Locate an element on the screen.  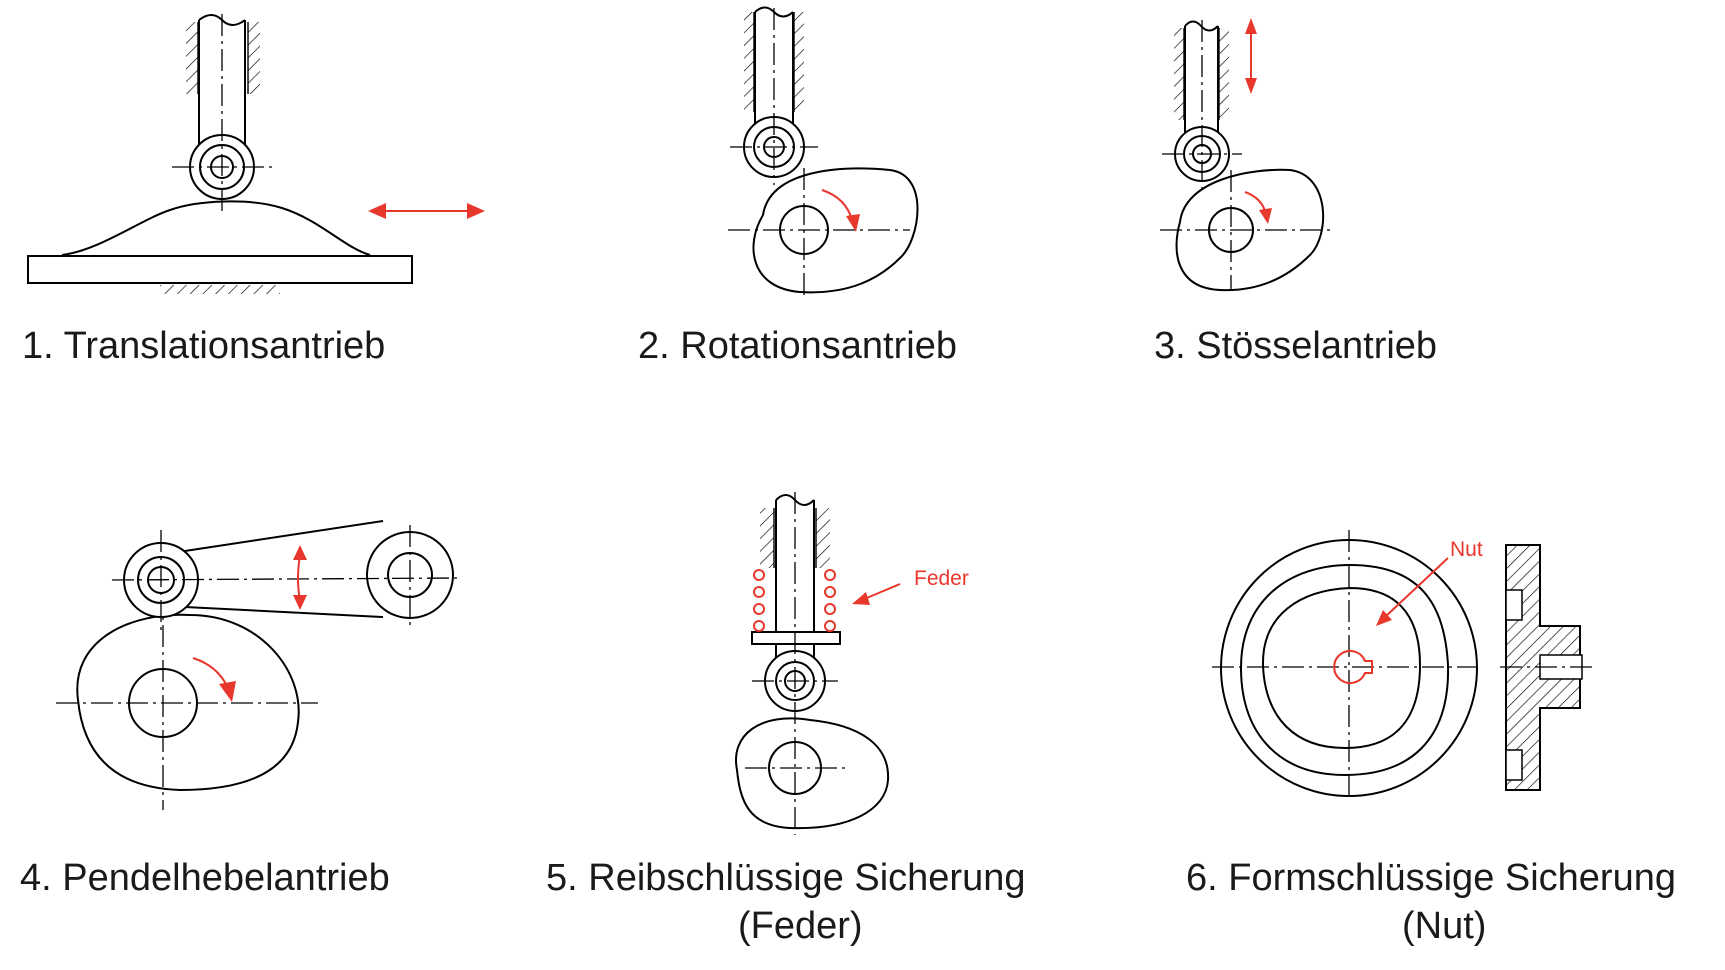
guide-hatch-right is located at coordinates (254, 58).